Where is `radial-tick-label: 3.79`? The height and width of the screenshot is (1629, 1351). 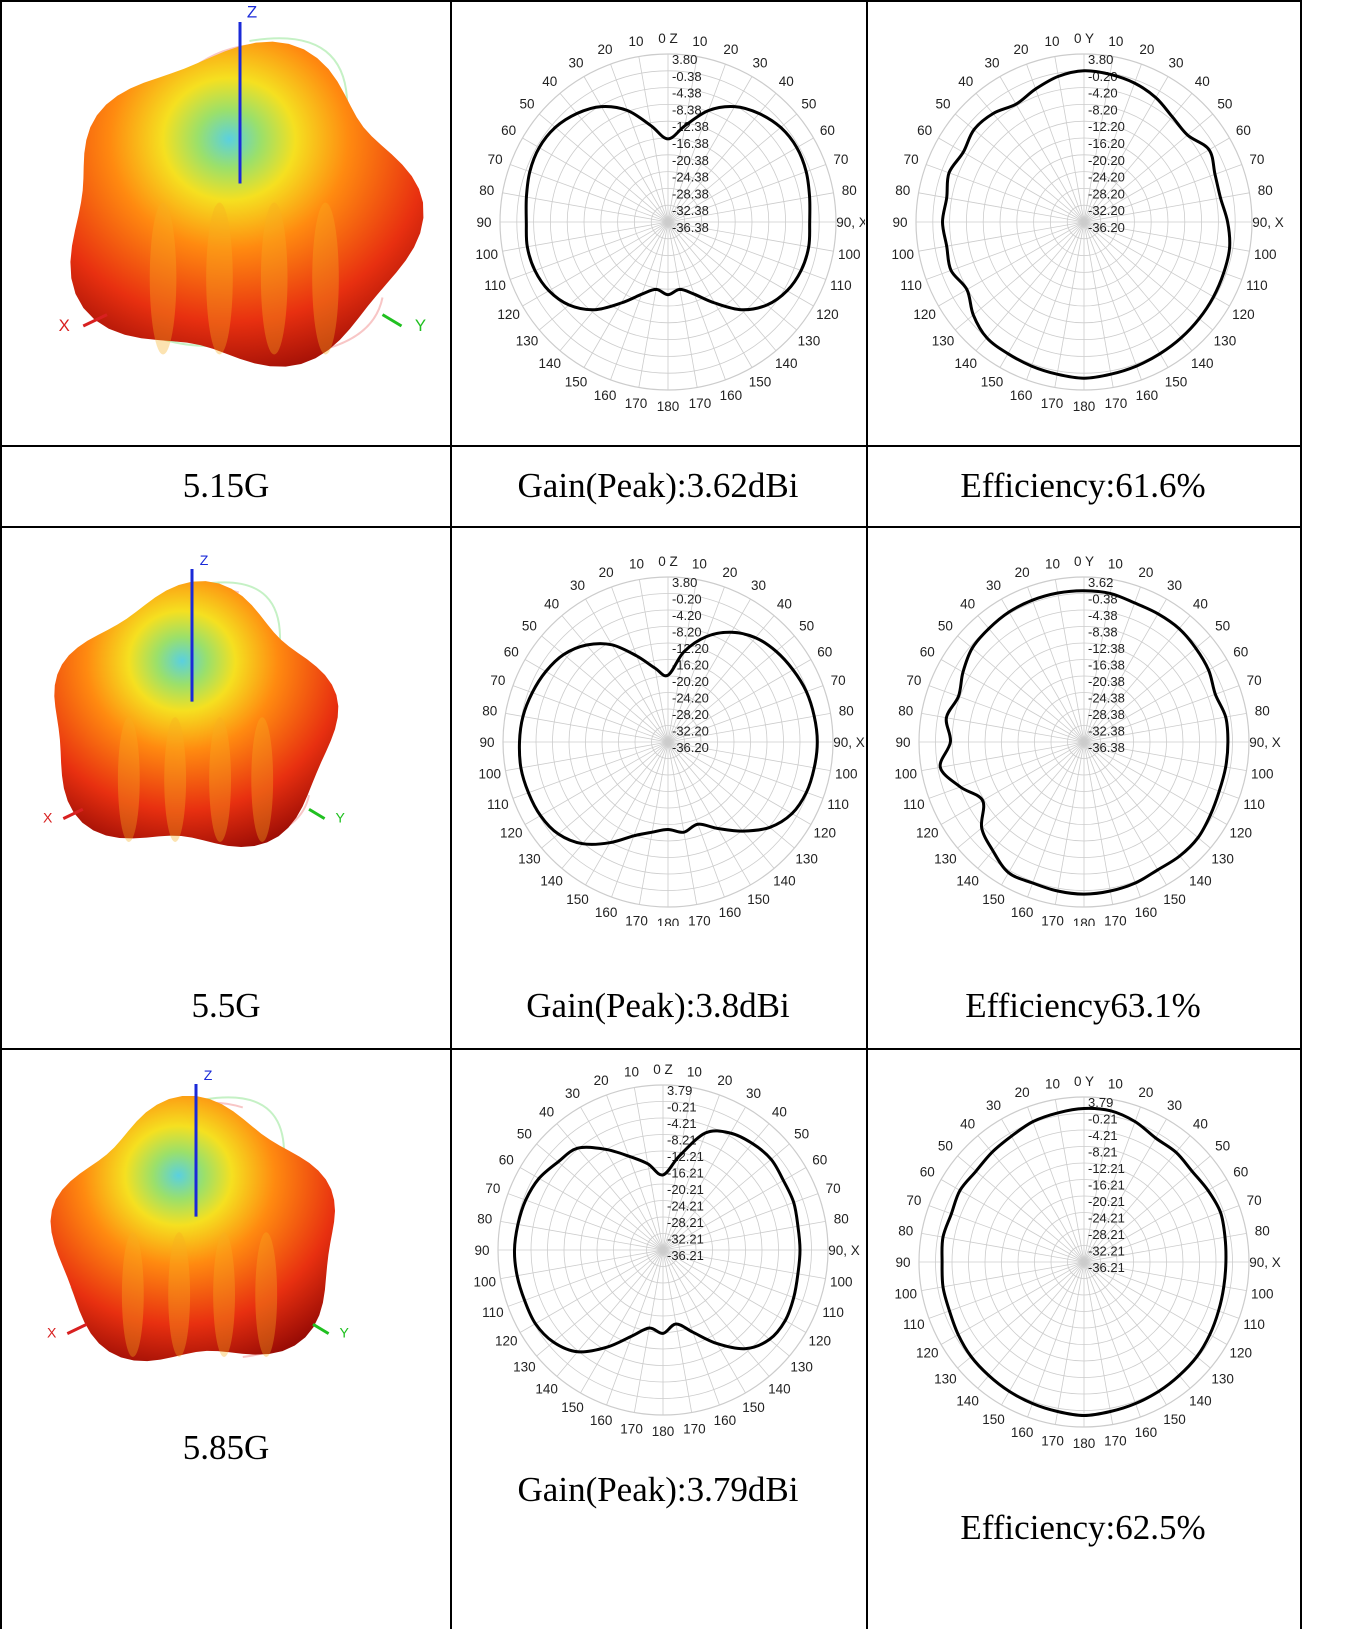
radial-tick-label: 3.79 is located at coordinates (1100, 1102).